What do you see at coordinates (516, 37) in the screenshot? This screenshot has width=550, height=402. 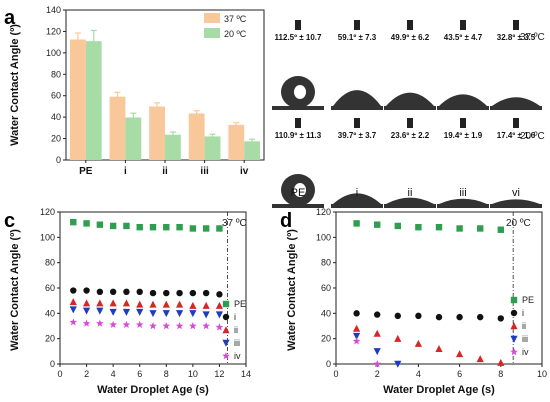 I see `contact-angle-value: 32.8º ± 3.5` at bounding box center [516, 37].